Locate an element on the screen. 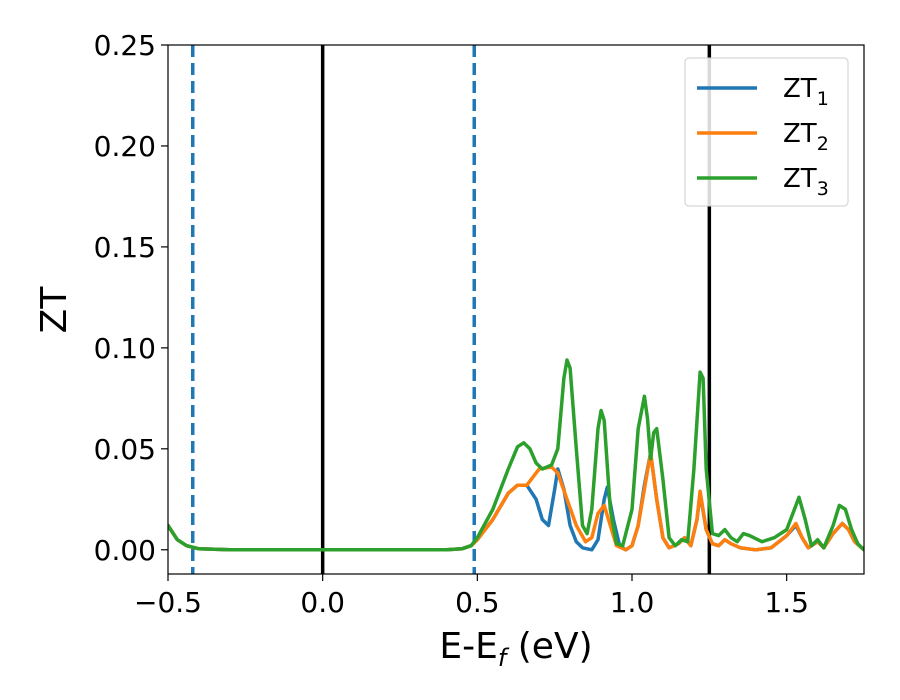 This screenshot has height=700, width=900. legend: ZT1 ZT2 ZT3 is located at coordinates (766, 132).